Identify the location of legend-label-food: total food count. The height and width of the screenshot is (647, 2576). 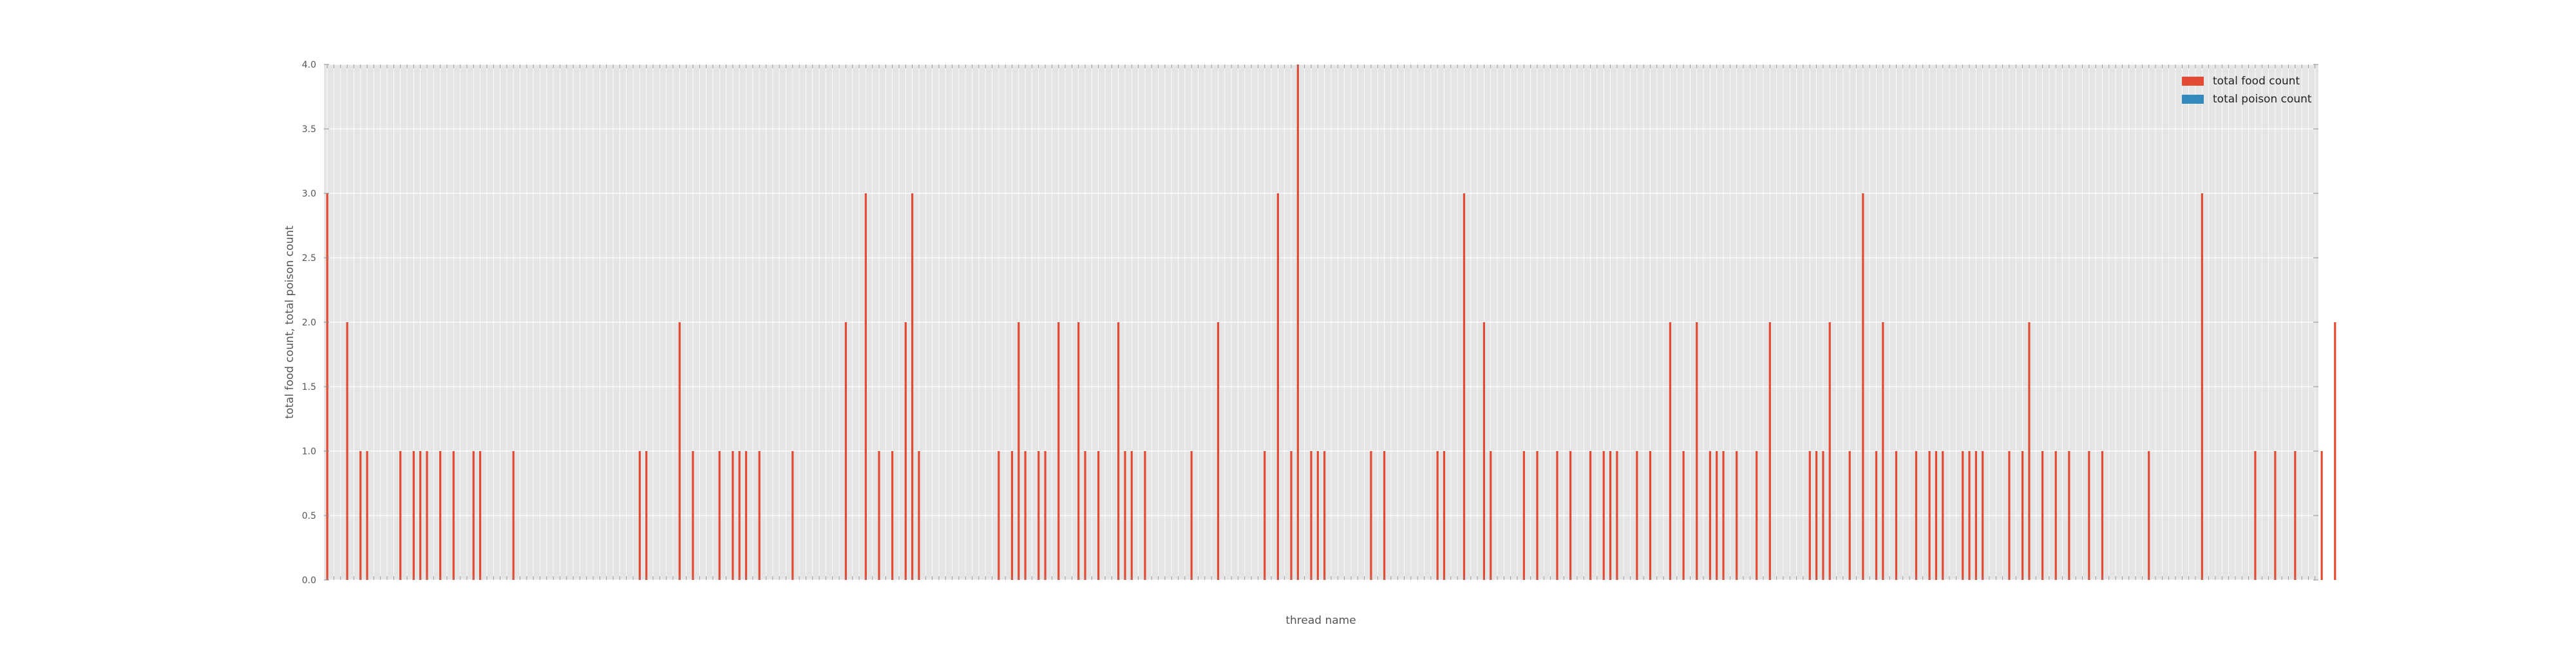
(2256, 81).